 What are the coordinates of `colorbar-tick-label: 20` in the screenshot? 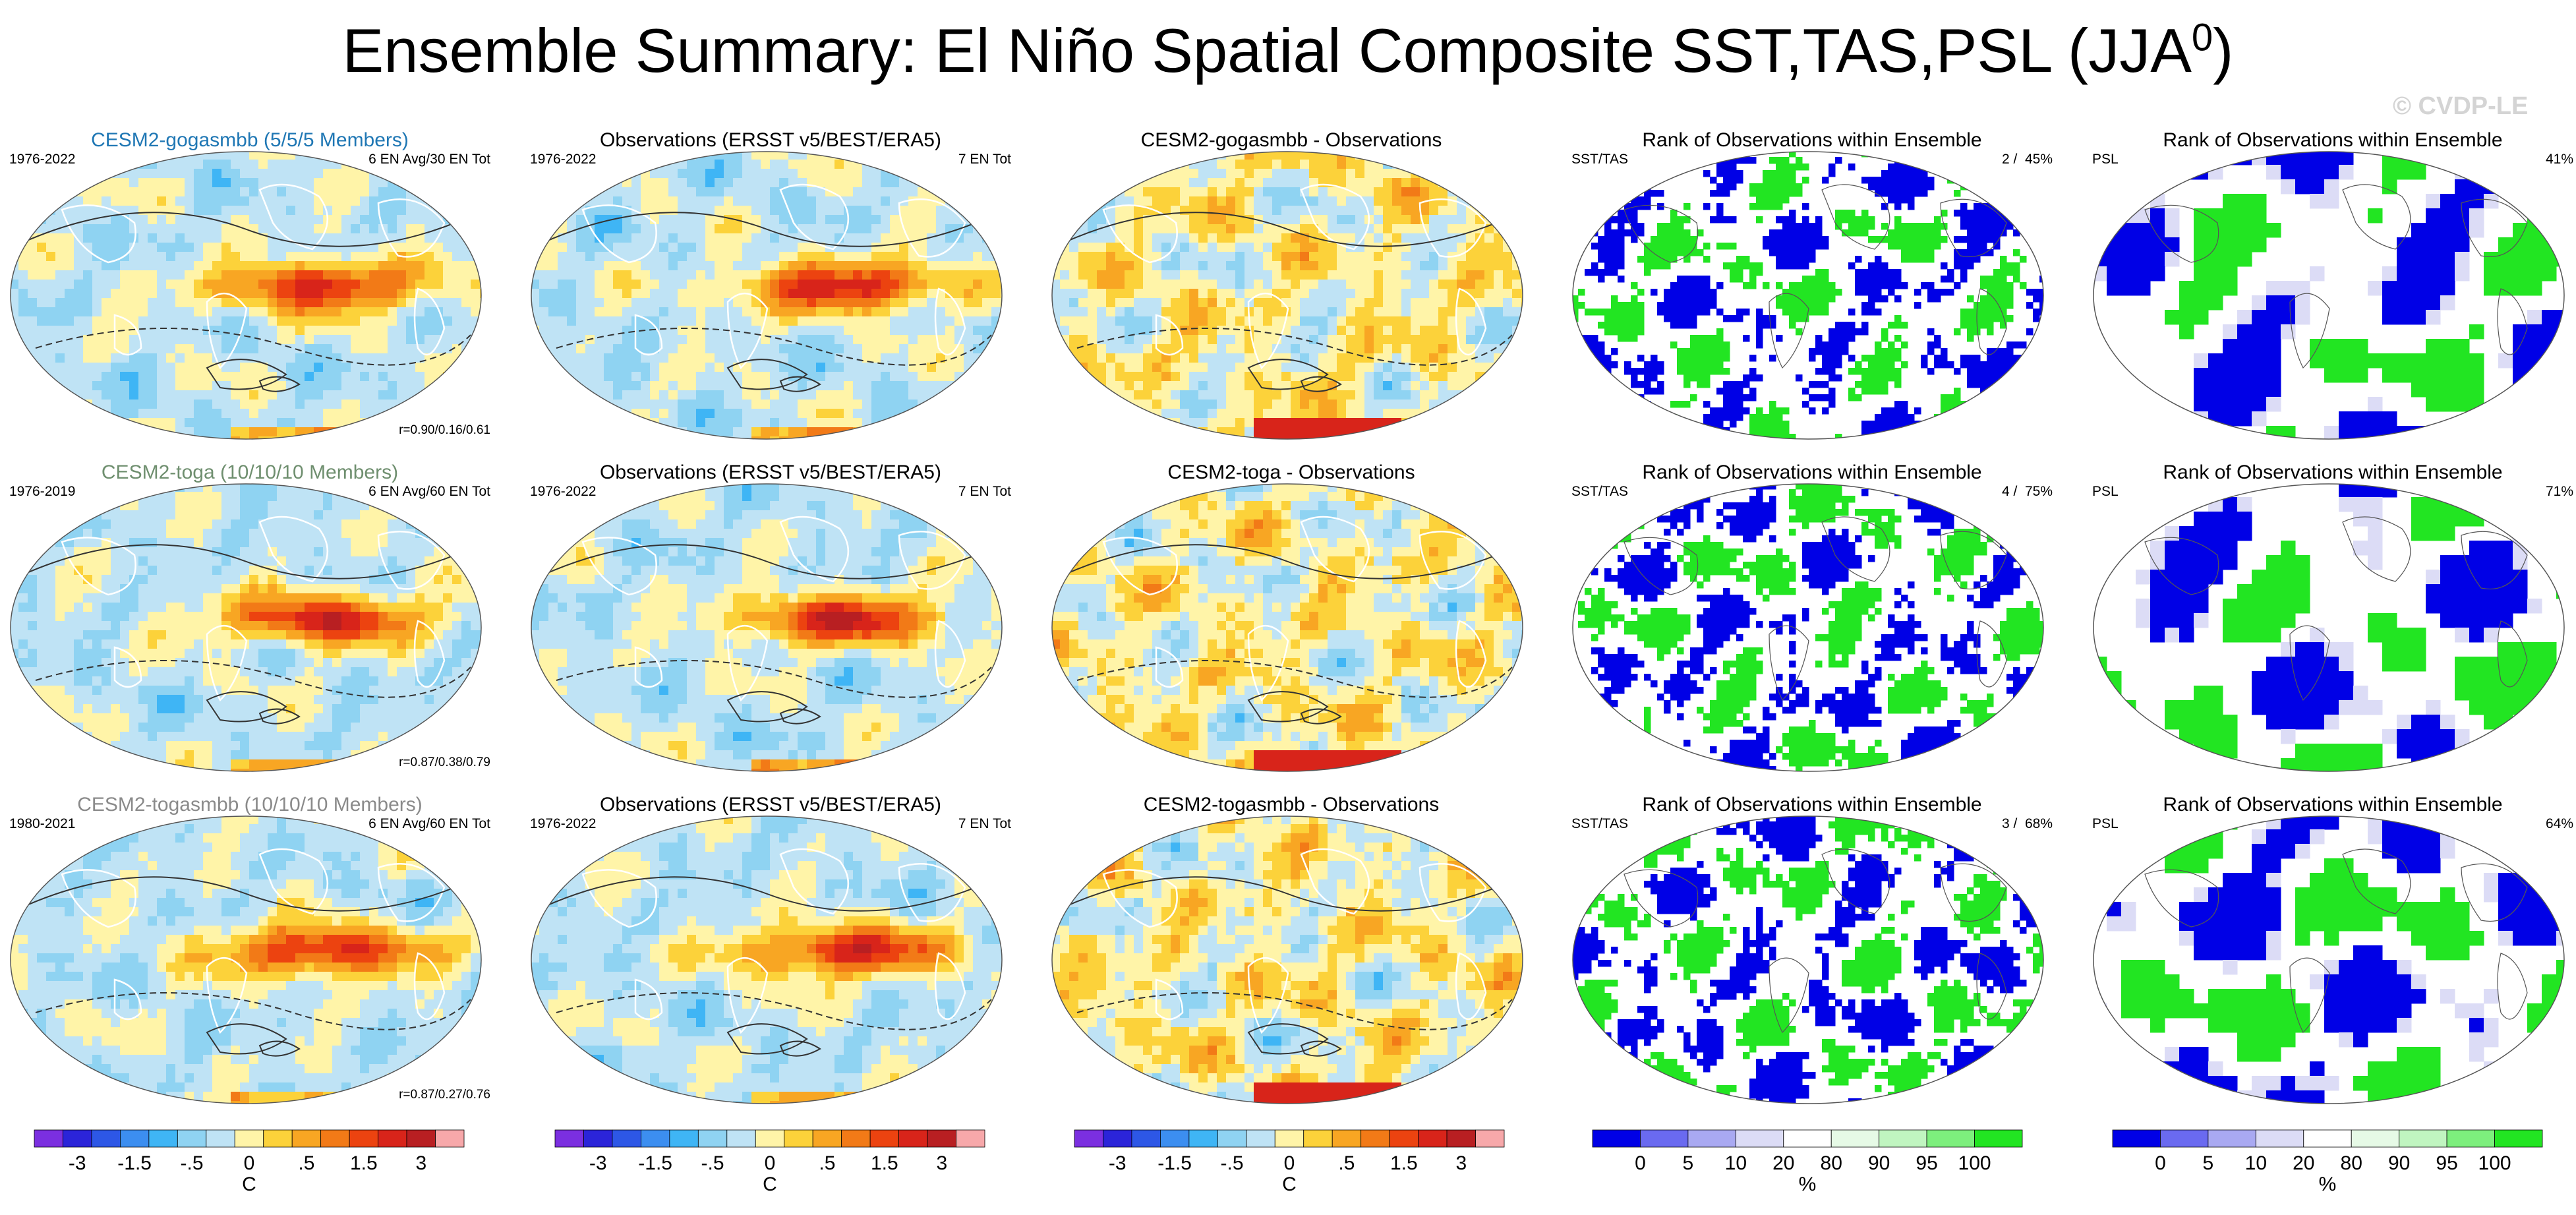 It's located at (1783, 1163).